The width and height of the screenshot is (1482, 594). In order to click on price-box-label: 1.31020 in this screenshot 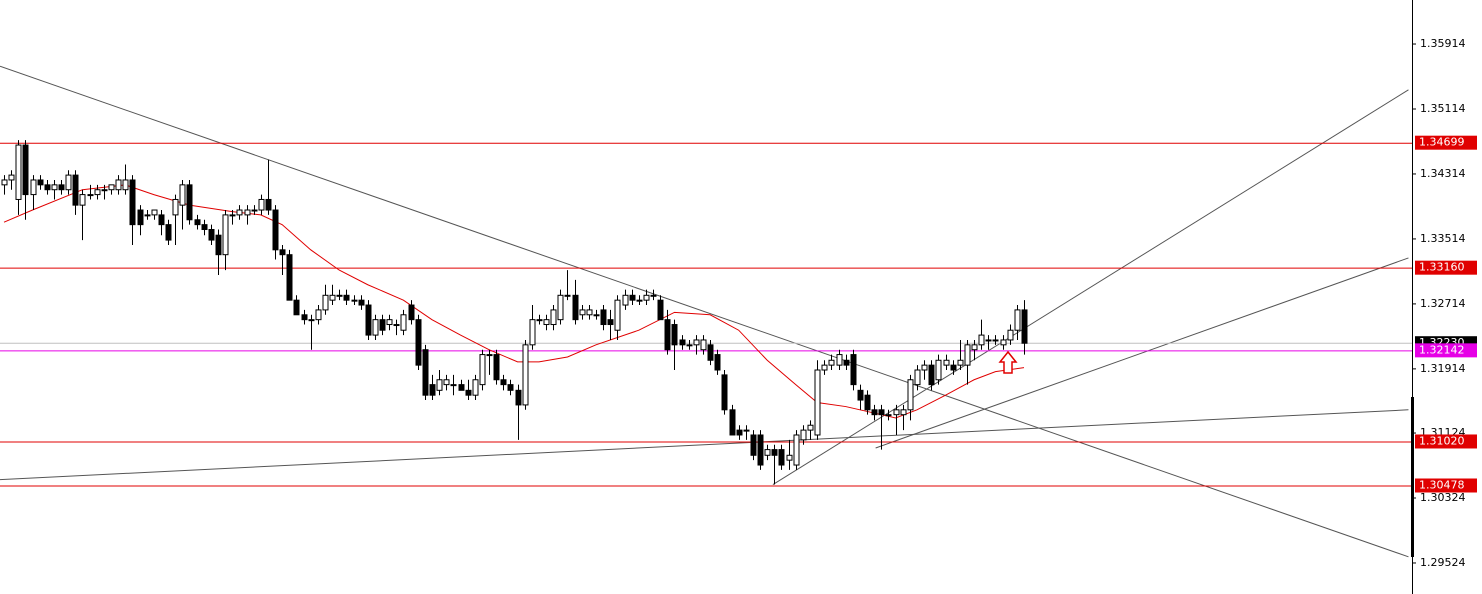, I will do `click(1442, 440)`.